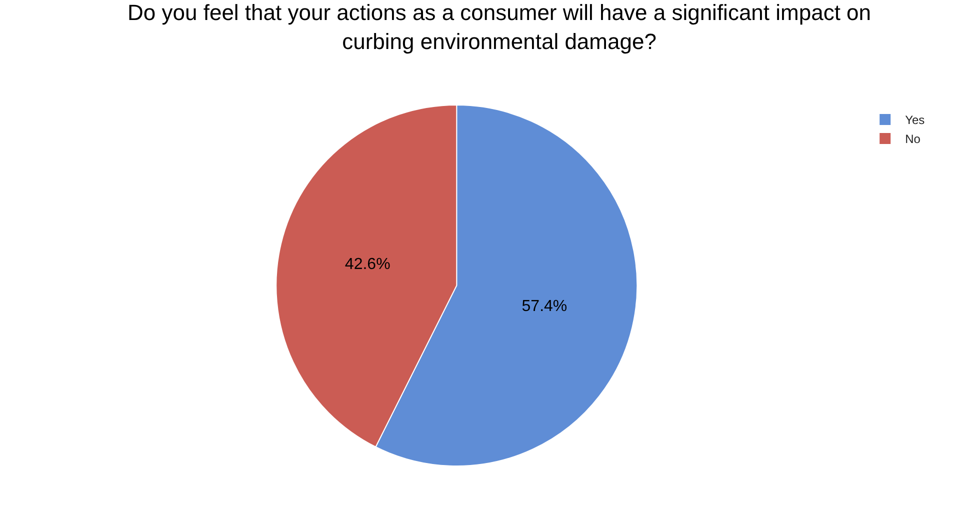 The height and width of the screenshot is (506, 979). What do you see at coordinates (545, 306) in the screenshot?
I see `data-label: 57.4%` at bounding box center [545, 306].